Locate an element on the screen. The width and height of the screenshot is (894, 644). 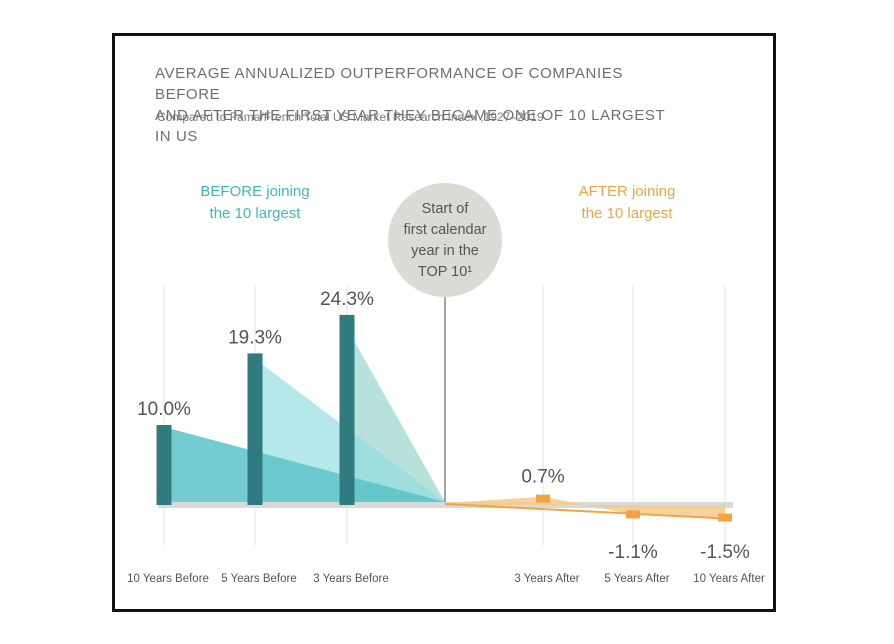
before-phase-line-2: the 10 largest is located at coordinates (255, 213).